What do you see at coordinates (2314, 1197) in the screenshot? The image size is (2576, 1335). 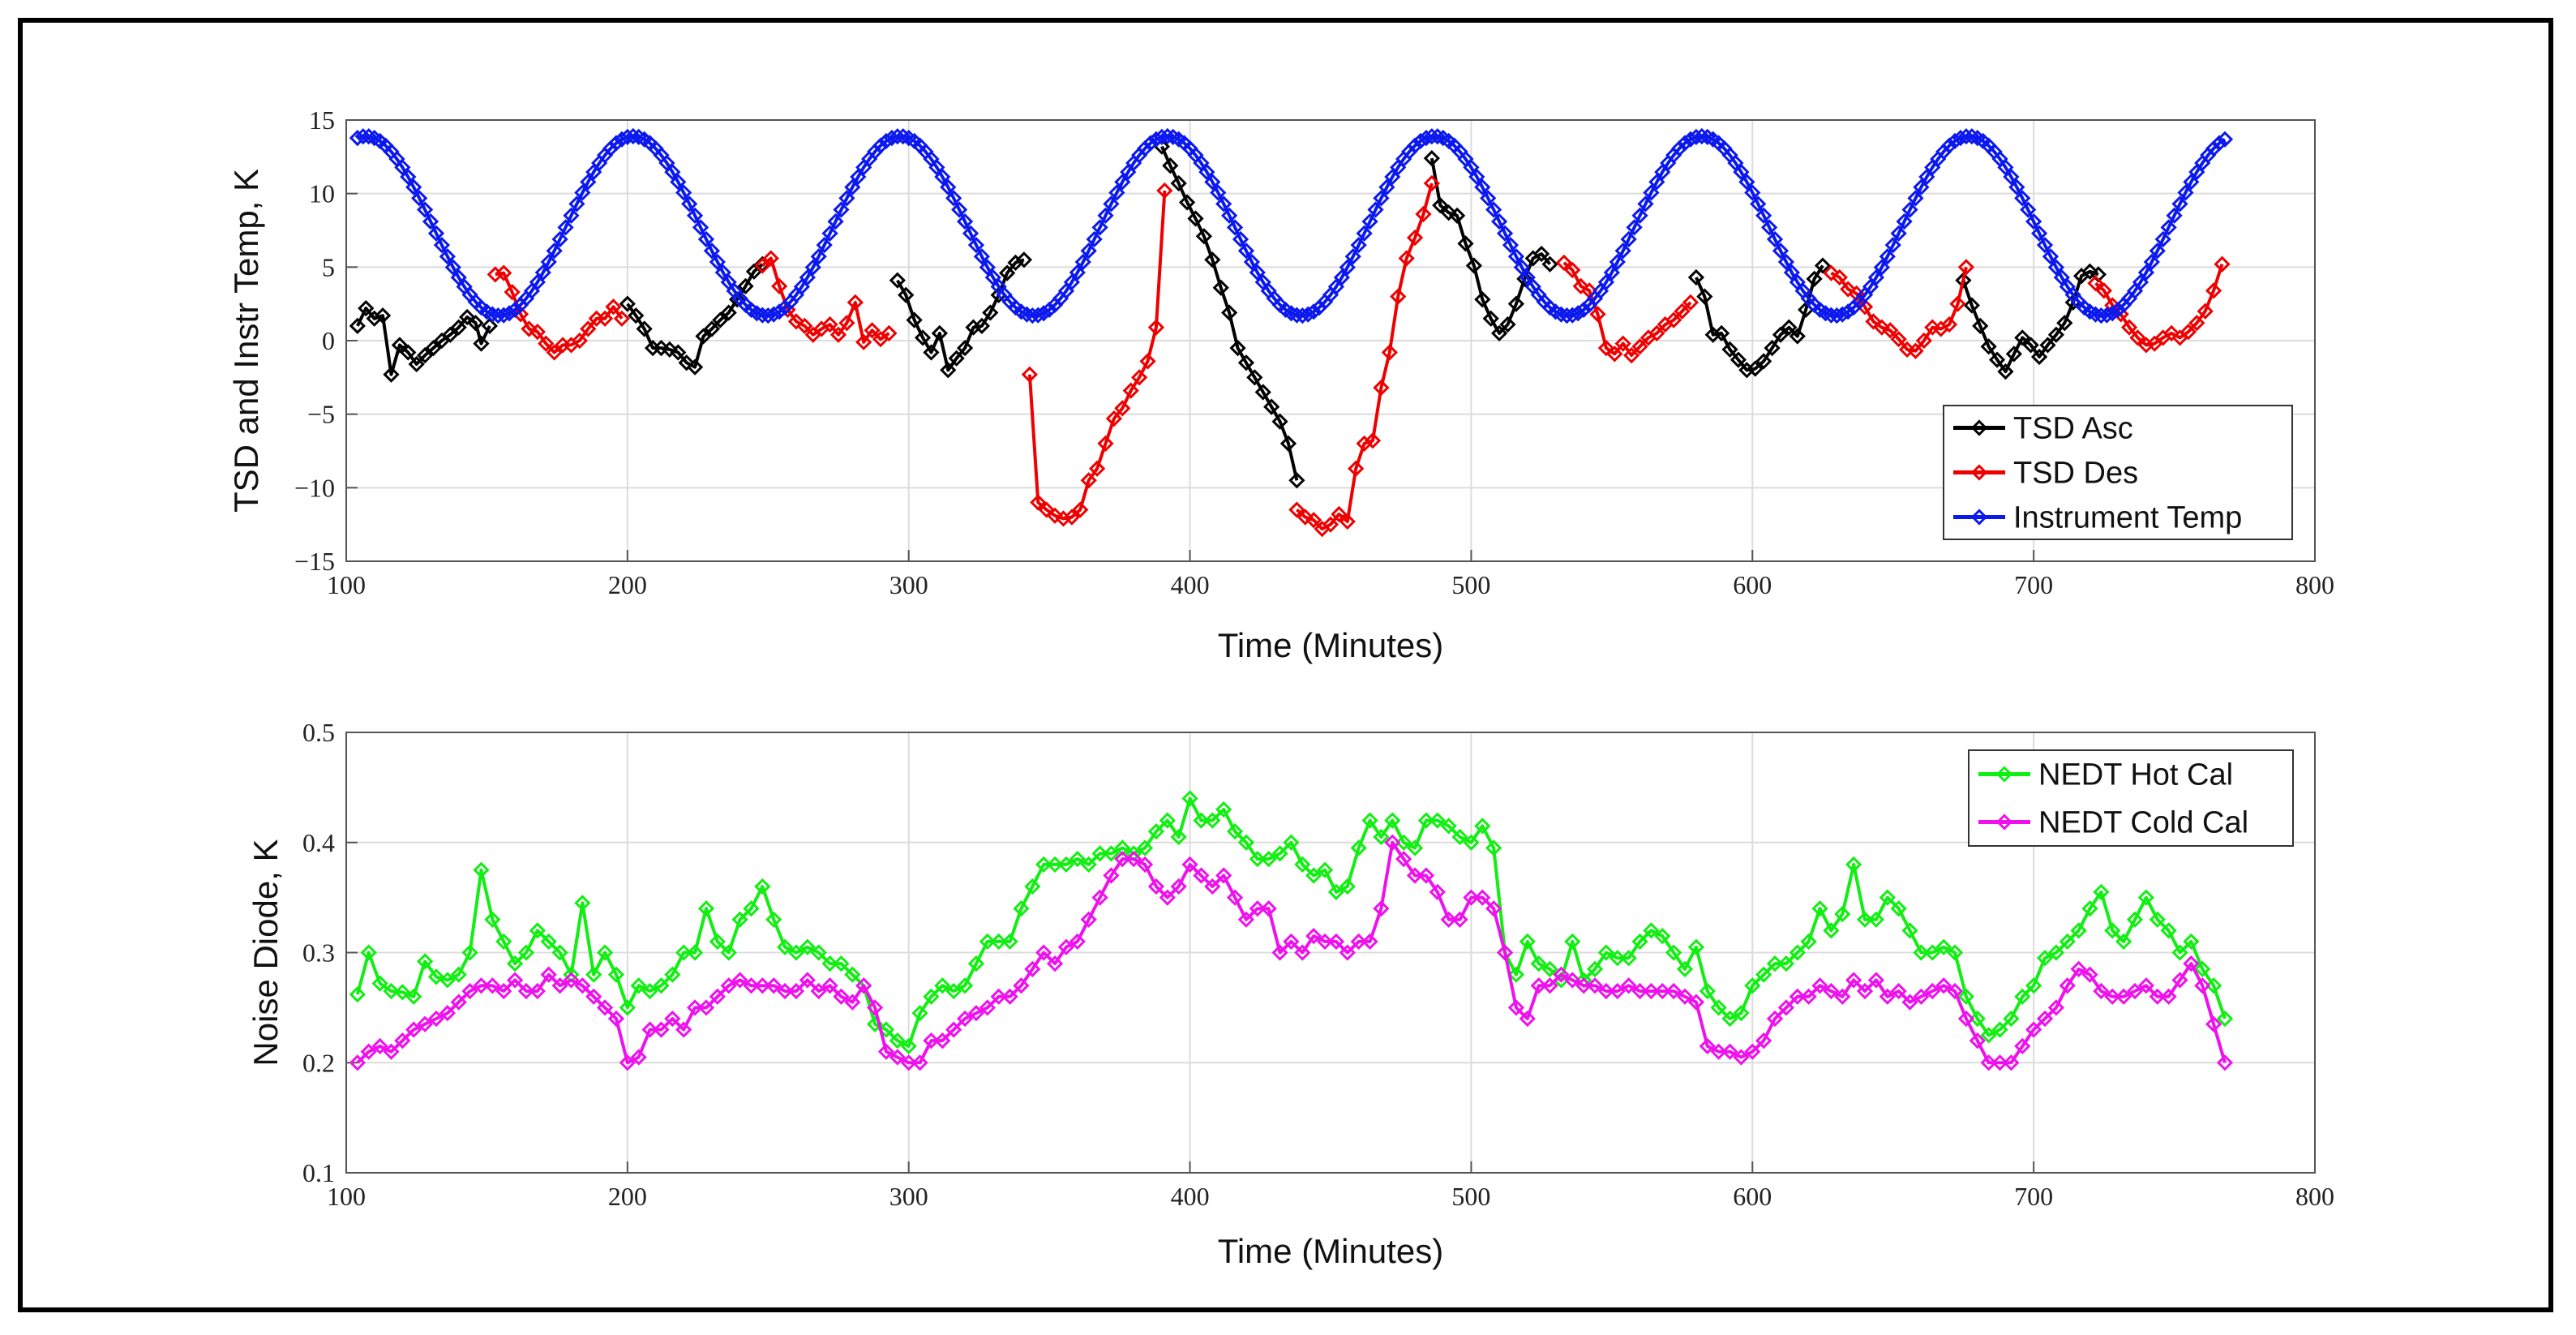 I see `x-tick-label: 800` at bounding box center [2314, 1197].